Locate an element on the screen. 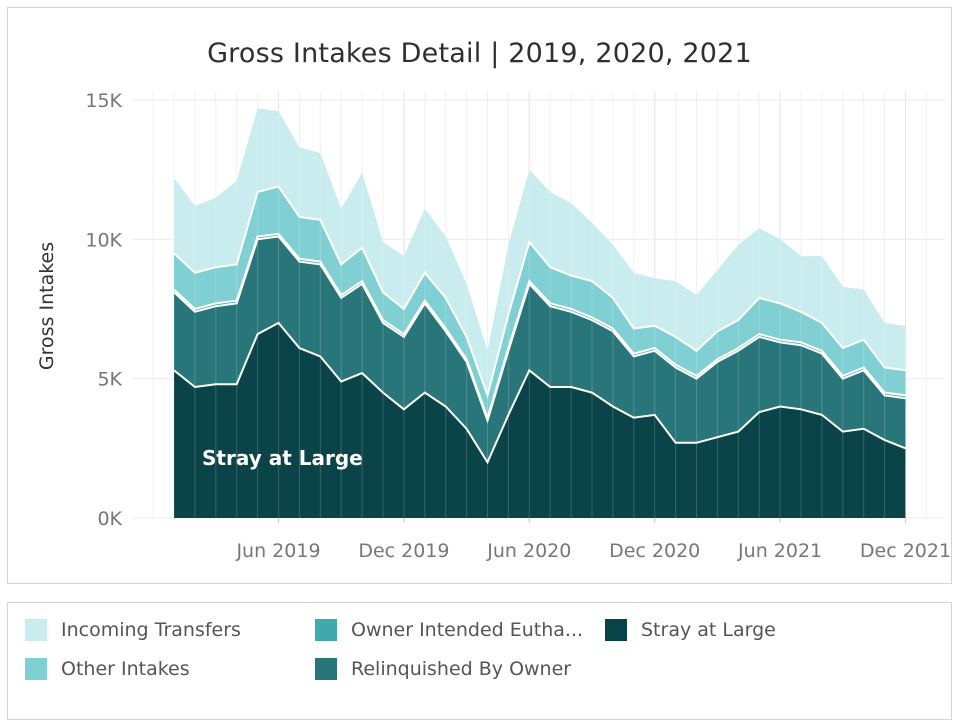 The image size is (960, 727). legend-item-incoming-transfers: Incoming Transfers is located at coordinates (133, 630).